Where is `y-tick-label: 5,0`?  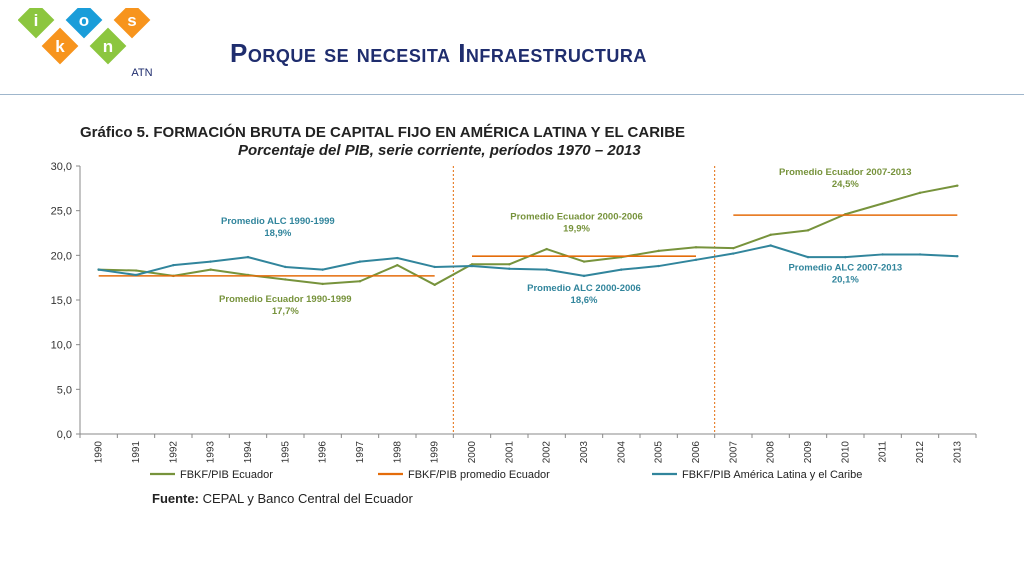
y-tick-label: 5,0 is located at coordinates (64, 390).